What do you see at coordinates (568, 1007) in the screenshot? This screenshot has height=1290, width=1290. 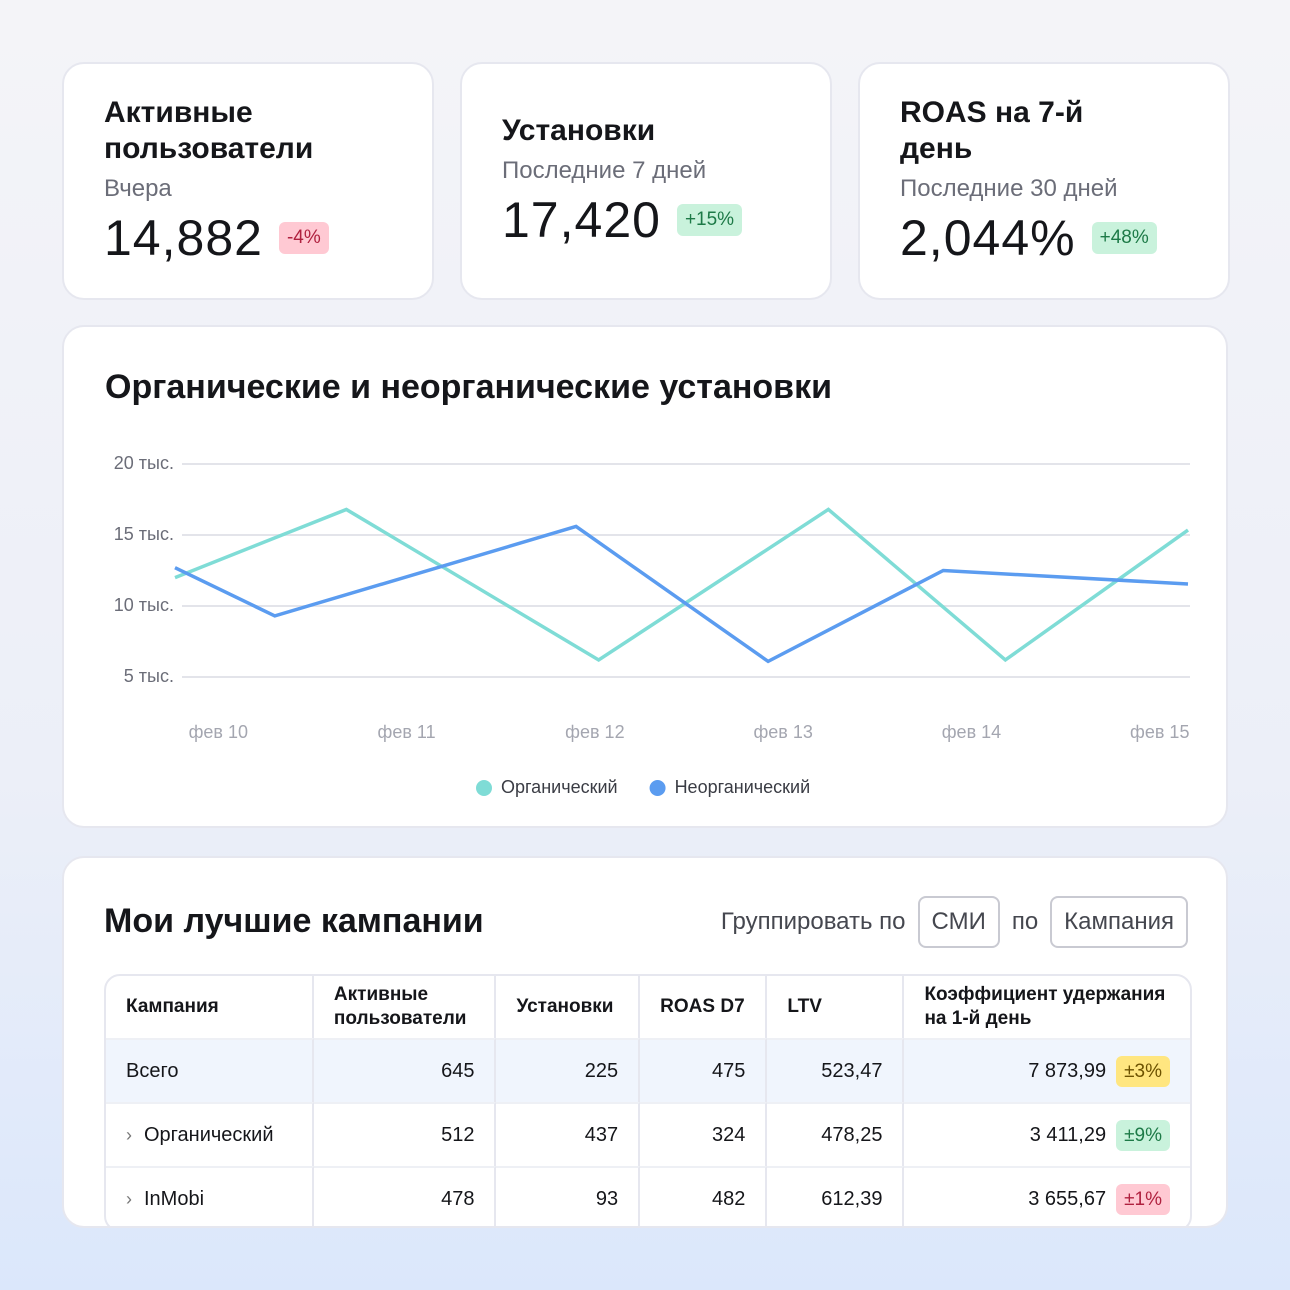 I see `column-header: Установки` at bounding box center [568, 1007].